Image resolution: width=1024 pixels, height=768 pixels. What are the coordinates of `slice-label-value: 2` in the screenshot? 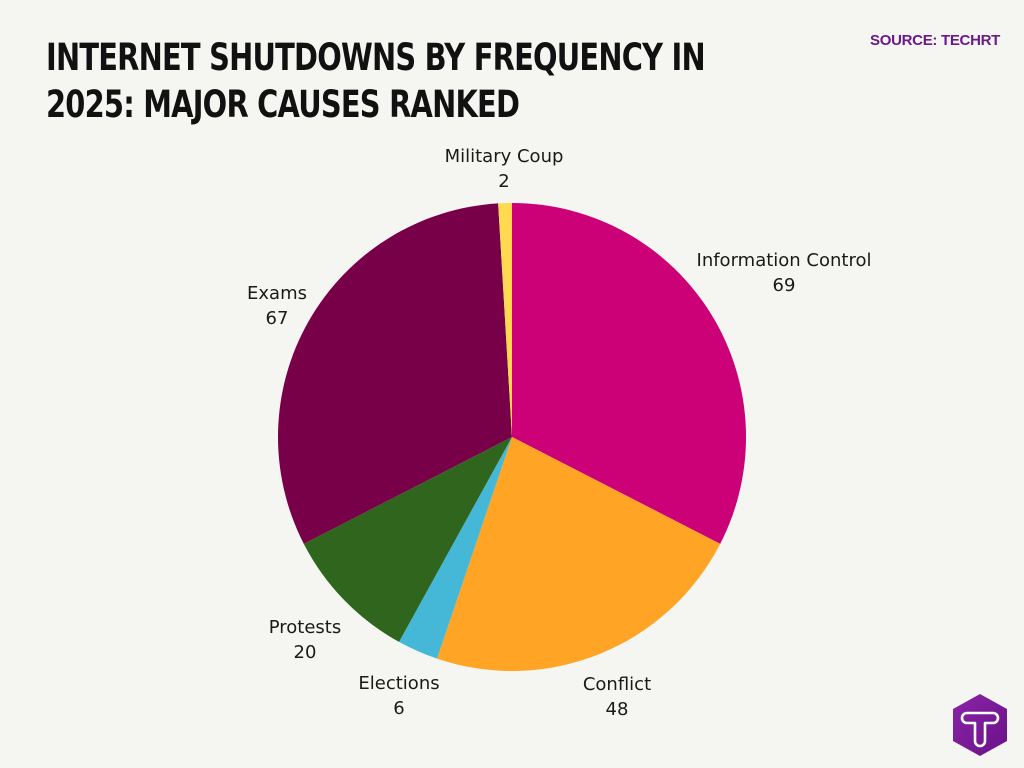 It's located at (504, 181).